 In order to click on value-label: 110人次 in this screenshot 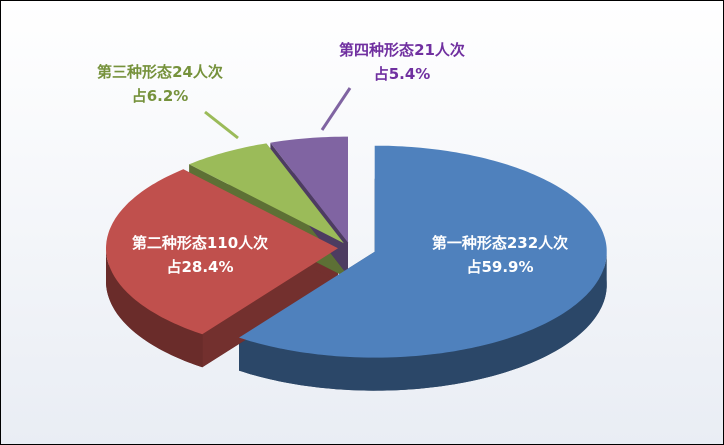, I will do `click(237, 243)`.